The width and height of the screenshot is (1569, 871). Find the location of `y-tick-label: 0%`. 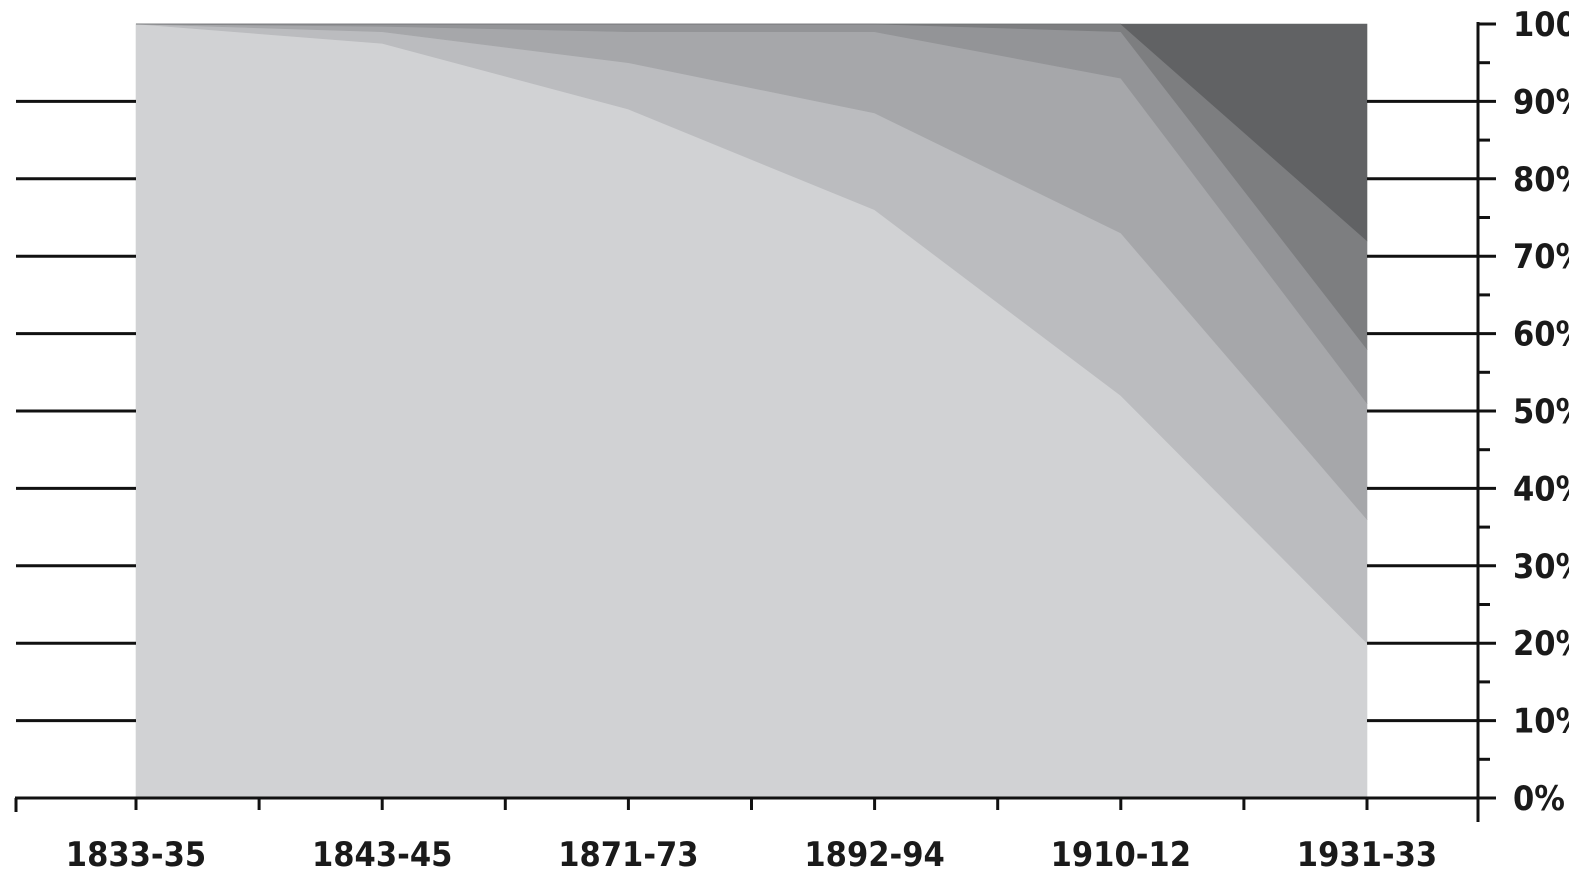

y-tick-label: 0% is located at coordinates (1539, 799).